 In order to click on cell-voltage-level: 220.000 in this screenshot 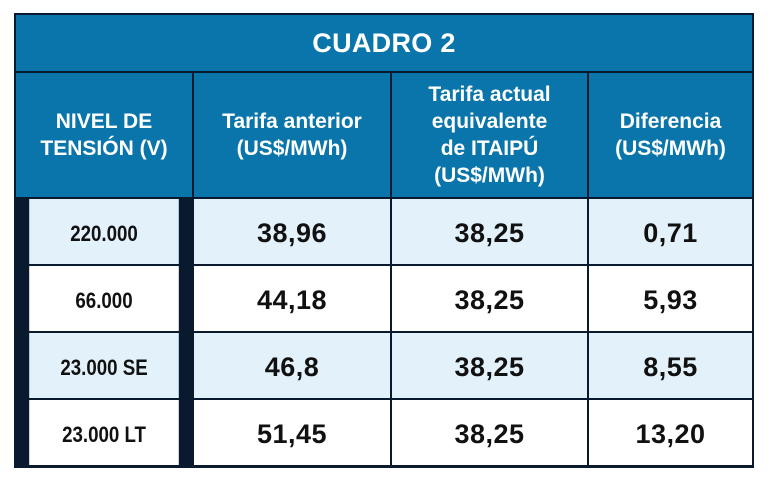, I will do `click(104, 231)`.